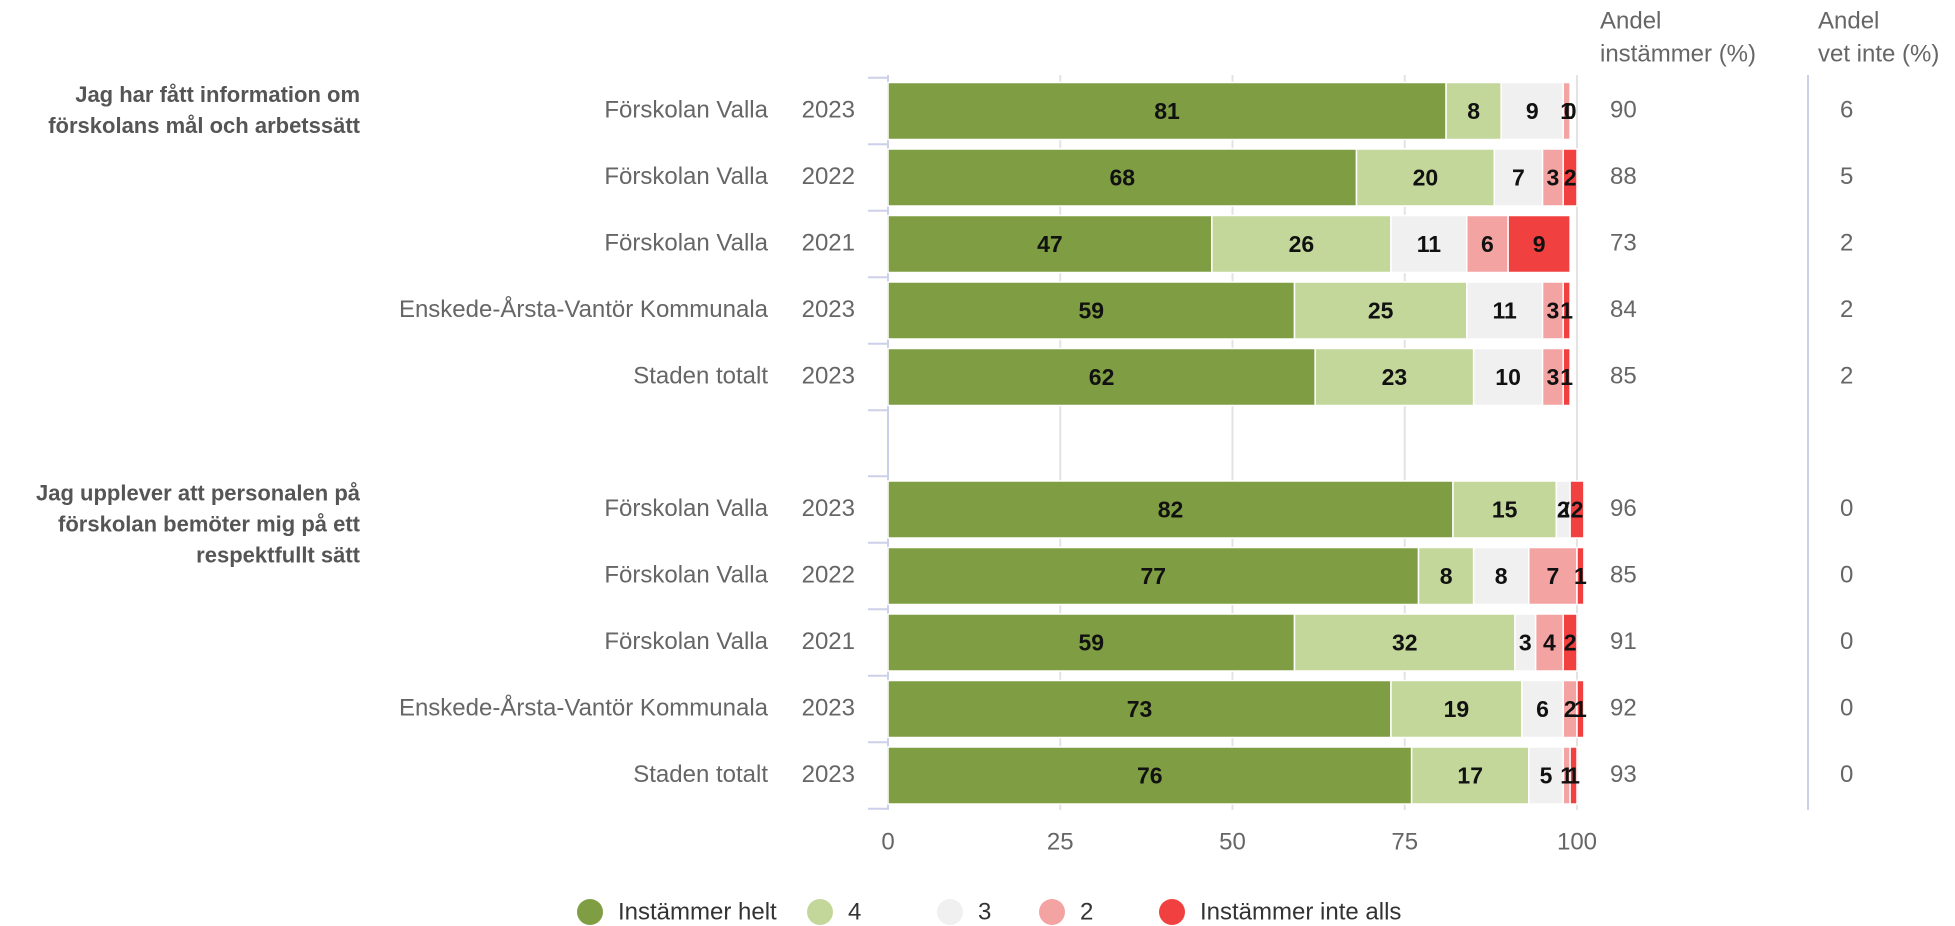  I want to click on question: Jag har fått information om, so click(217, 94).